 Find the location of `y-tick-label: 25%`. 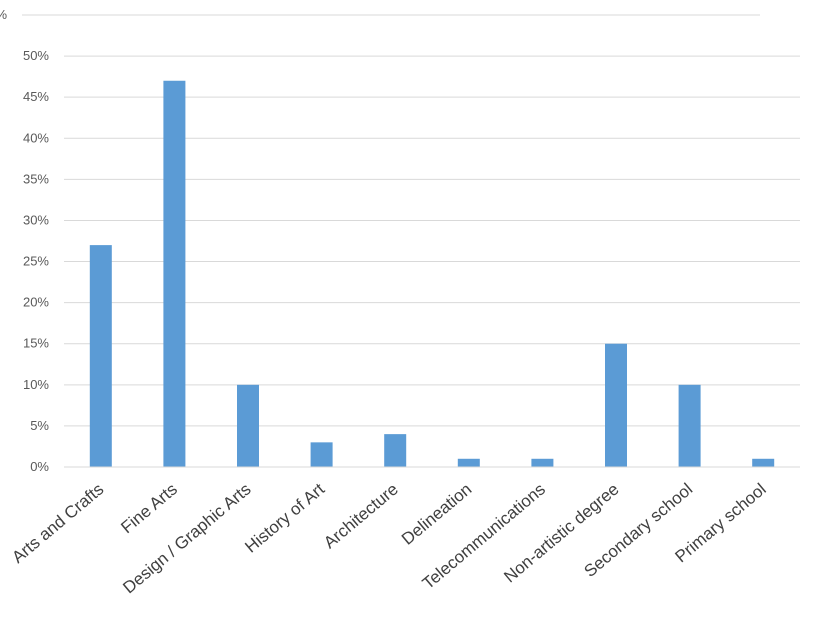

y-tick-label: 25% is located at coordinates (36, 261).